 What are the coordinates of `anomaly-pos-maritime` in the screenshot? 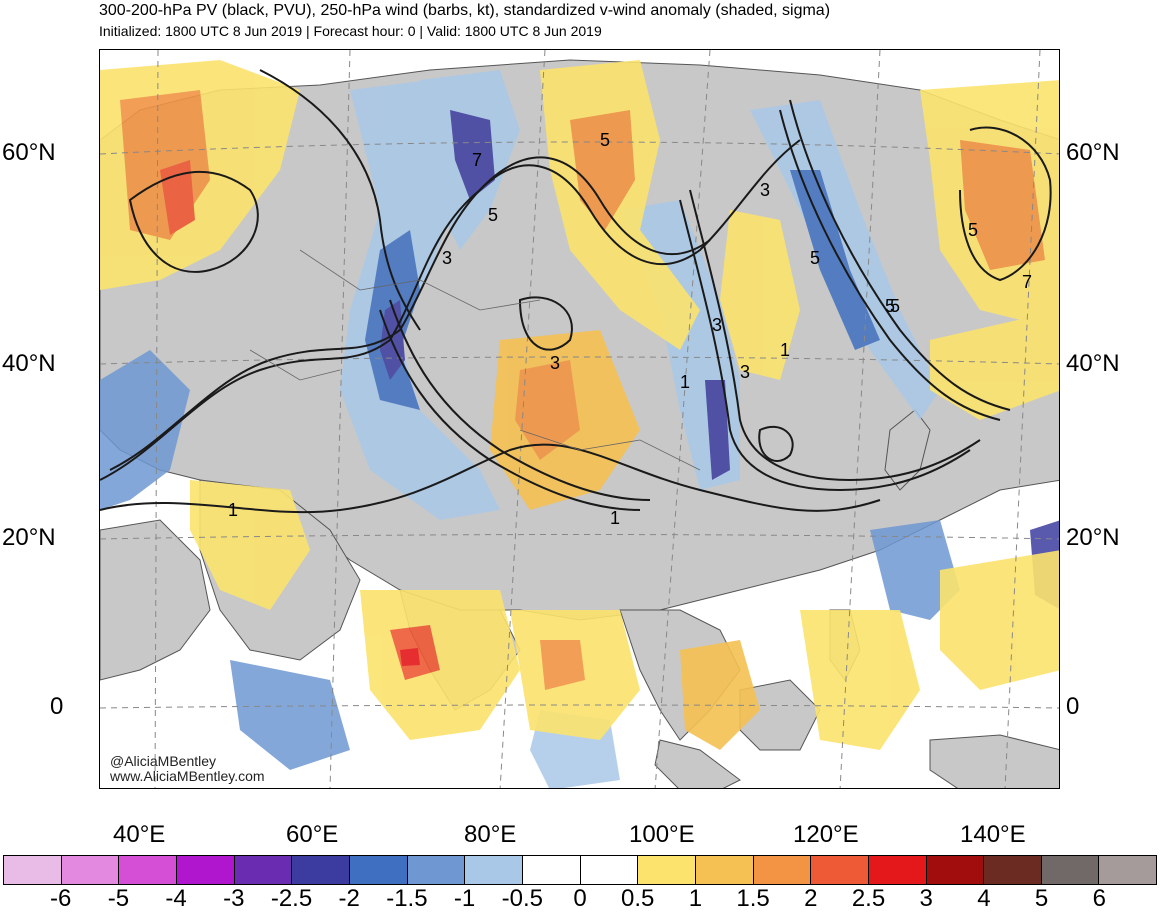 It's located at (860, 680).